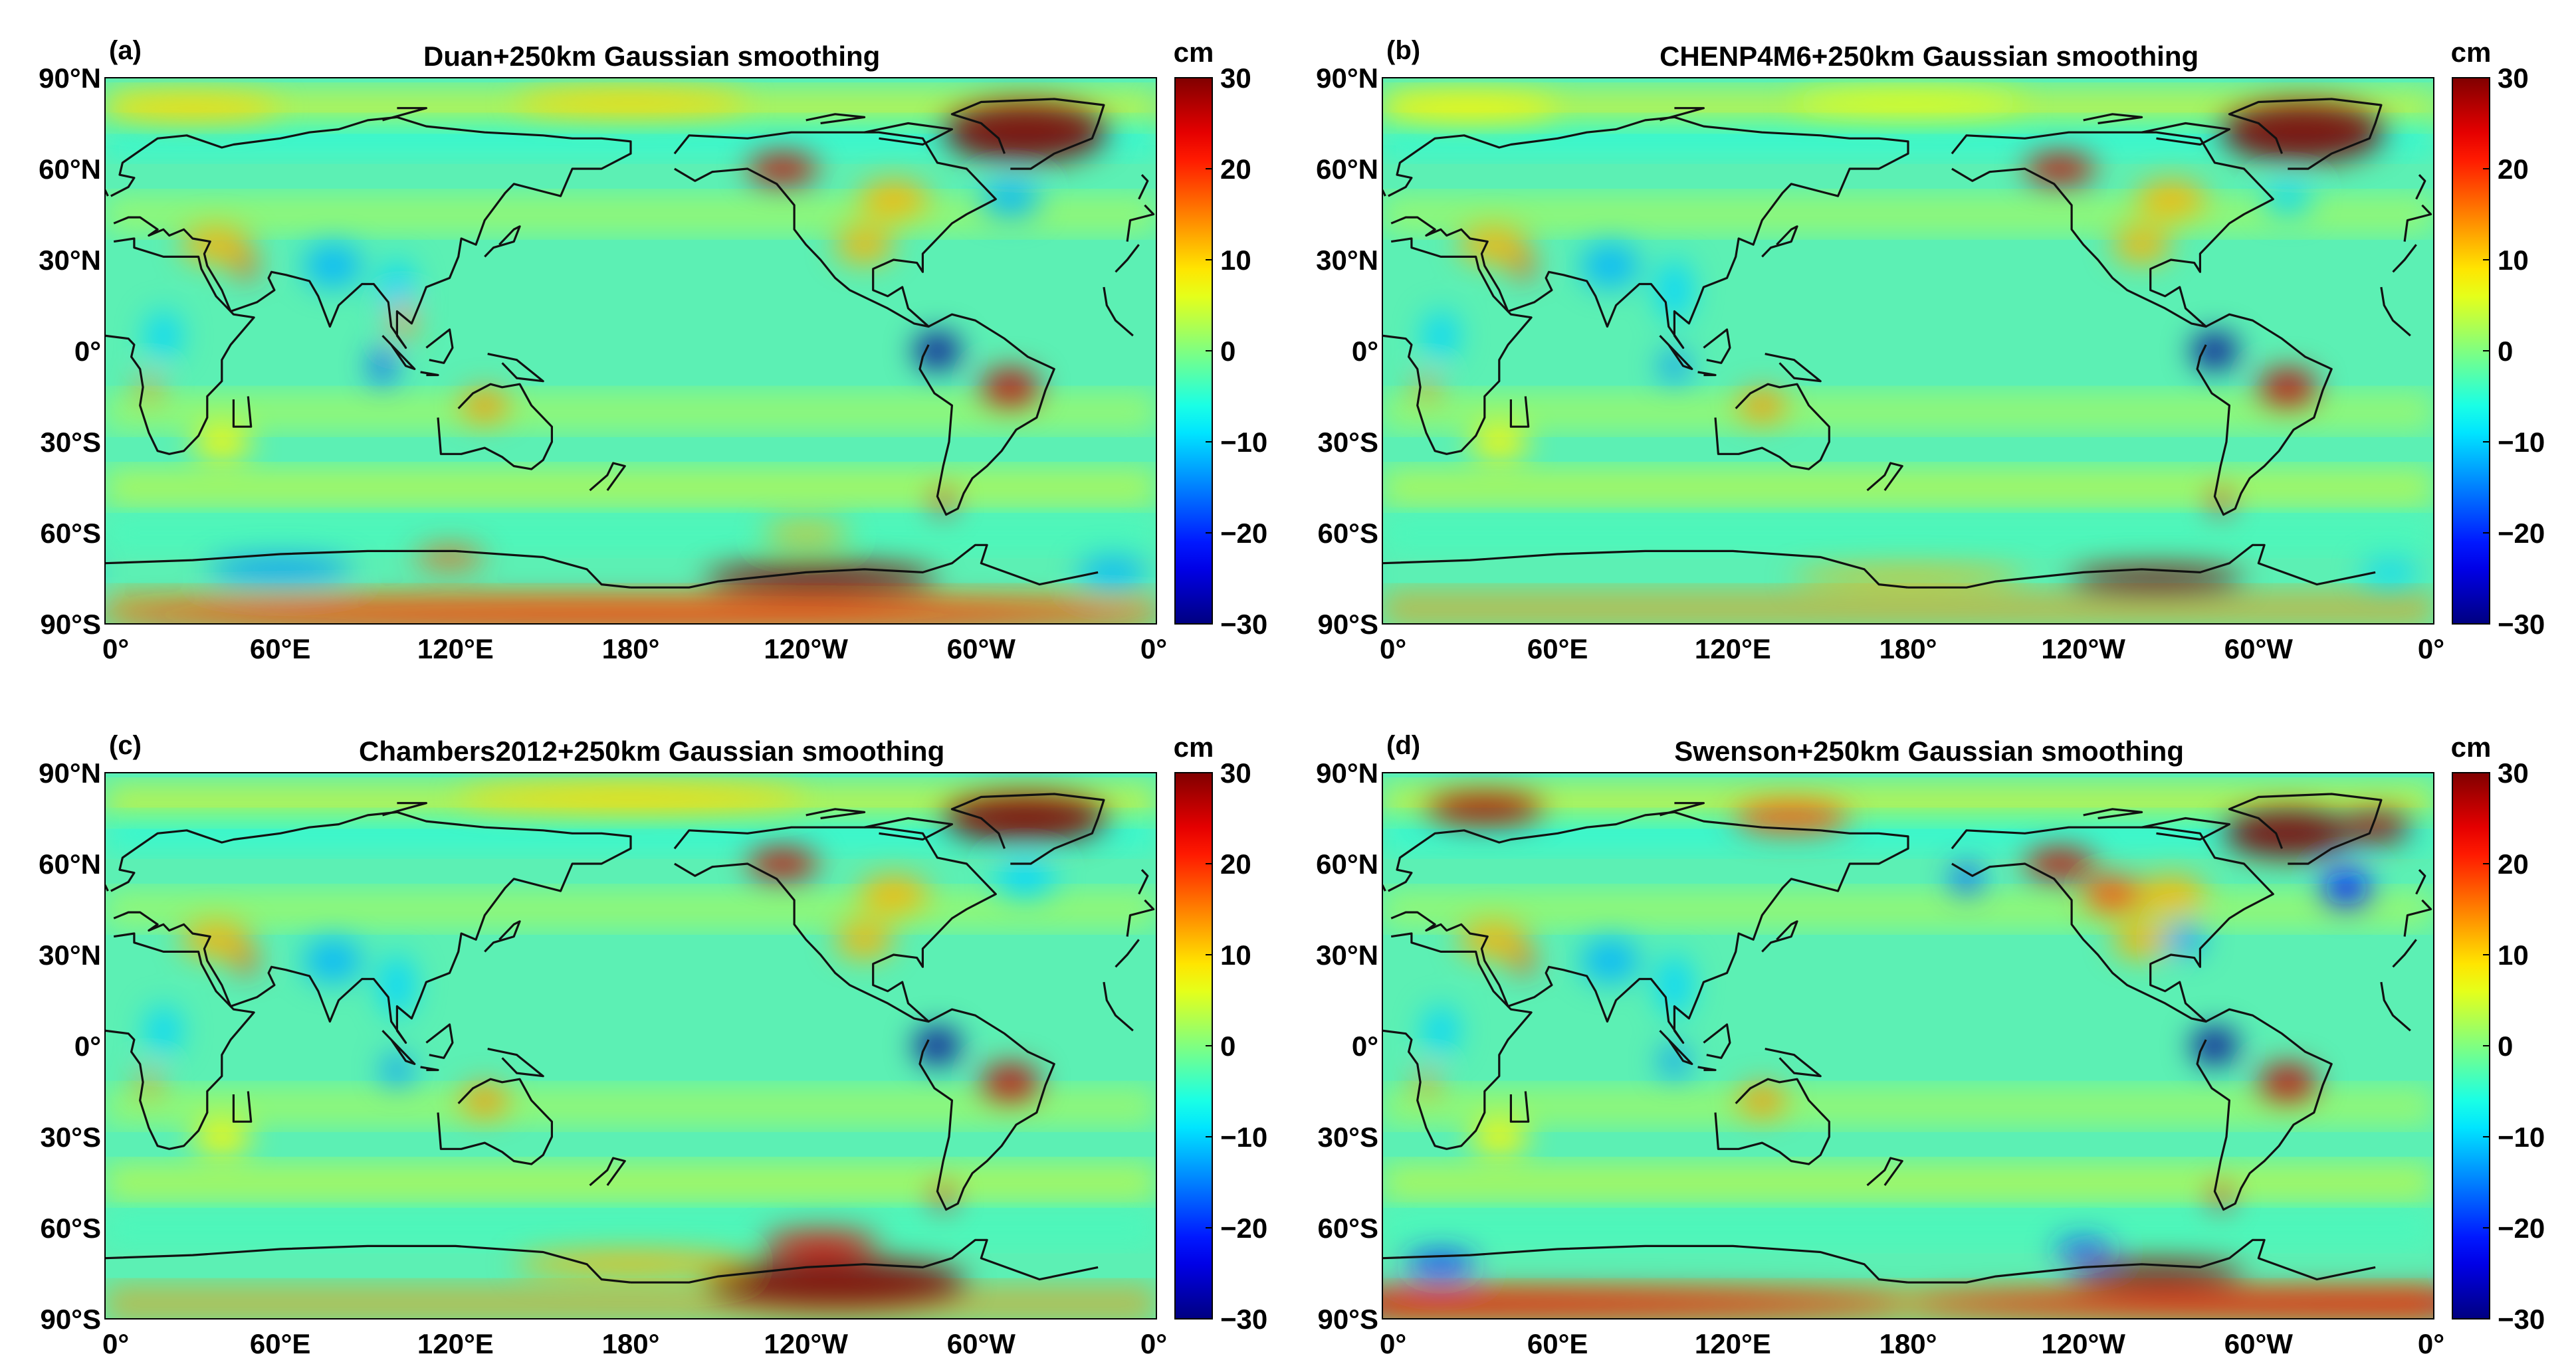 The image size is (2576, 1370). Describe the element at coordinates (1929, 57) in the screenshot. I see `panel-title: CHENP4M6+250km Gaussian smoothing` at that location.